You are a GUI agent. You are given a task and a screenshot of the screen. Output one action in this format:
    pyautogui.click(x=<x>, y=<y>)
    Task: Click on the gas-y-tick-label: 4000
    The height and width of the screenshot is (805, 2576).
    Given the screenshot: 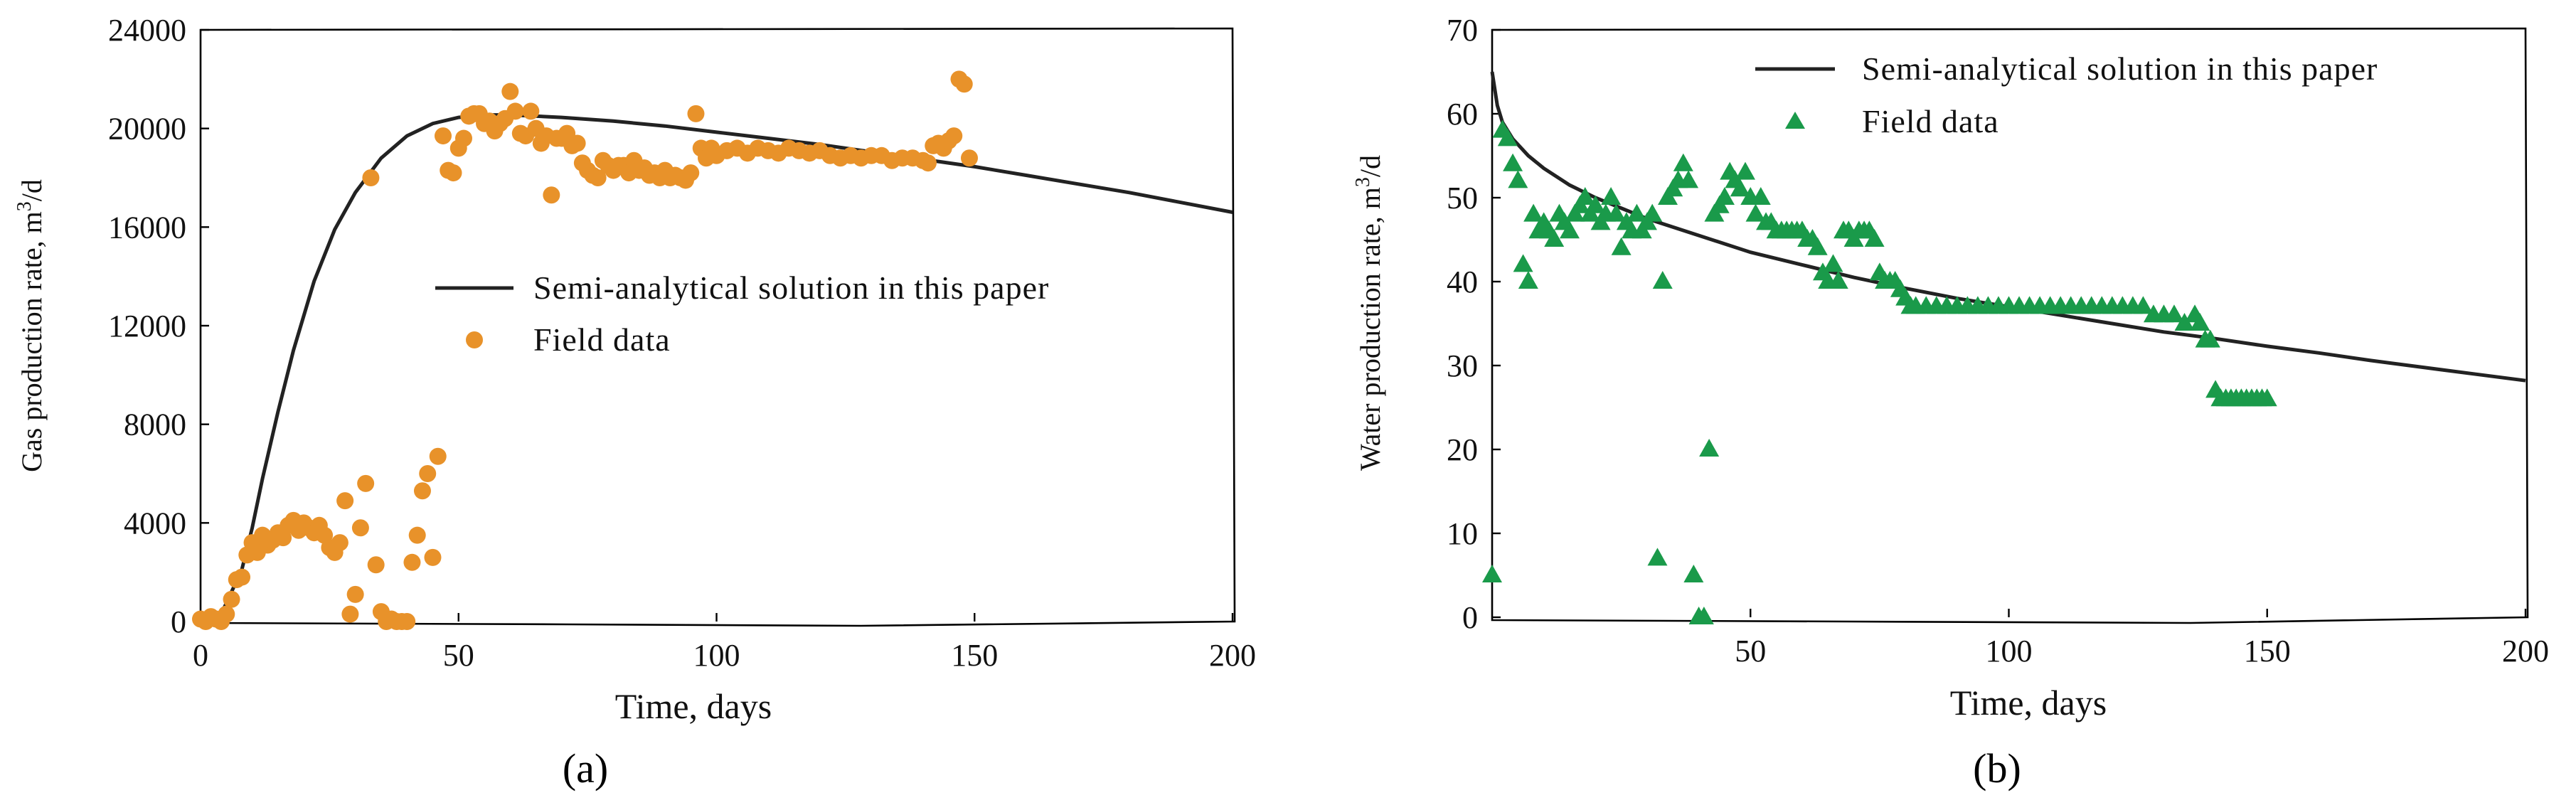 What is the action you would take?
    pyautogui.click(x=155, y=523)
    